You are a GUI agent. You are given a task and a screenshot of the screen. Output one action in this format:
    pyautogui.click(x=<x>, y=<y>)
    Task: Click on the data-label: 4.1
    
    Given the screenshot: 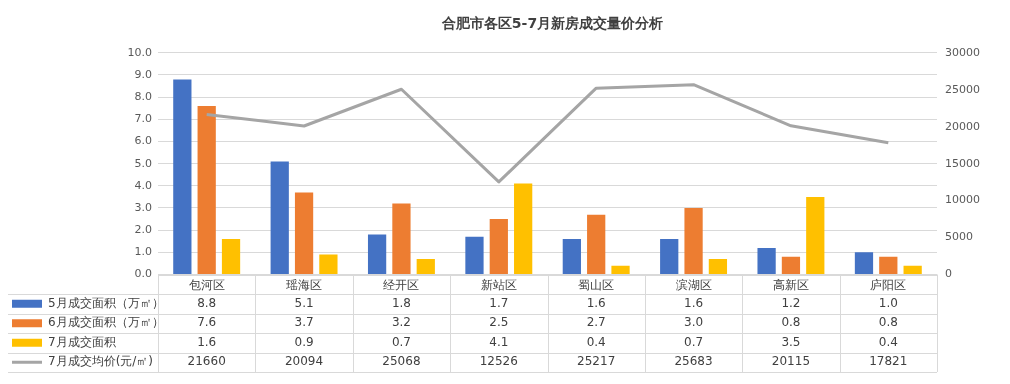 What is the action you would take?
    pyautogui.click(x=499, y=341)
    